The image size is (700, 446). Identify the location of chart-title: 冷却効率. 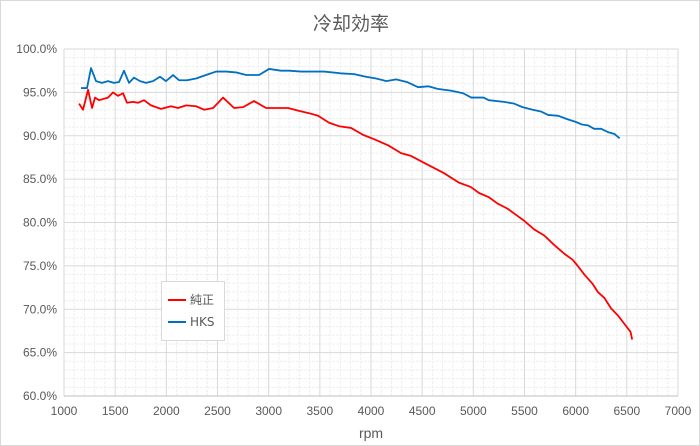
(350, 24).